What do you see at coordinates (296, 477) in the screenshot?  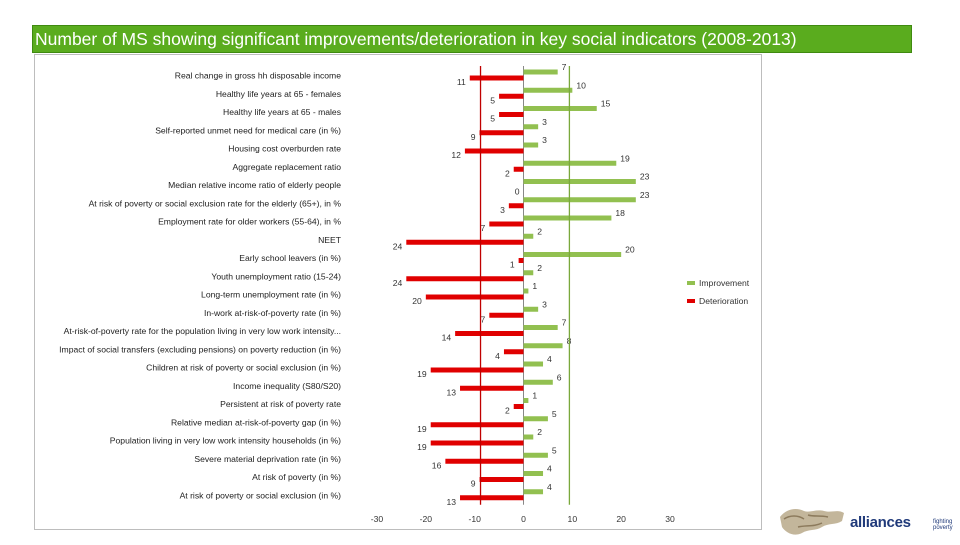 I see `category-label: At risk of poverty (in %)` at bounding box center [296, 477].